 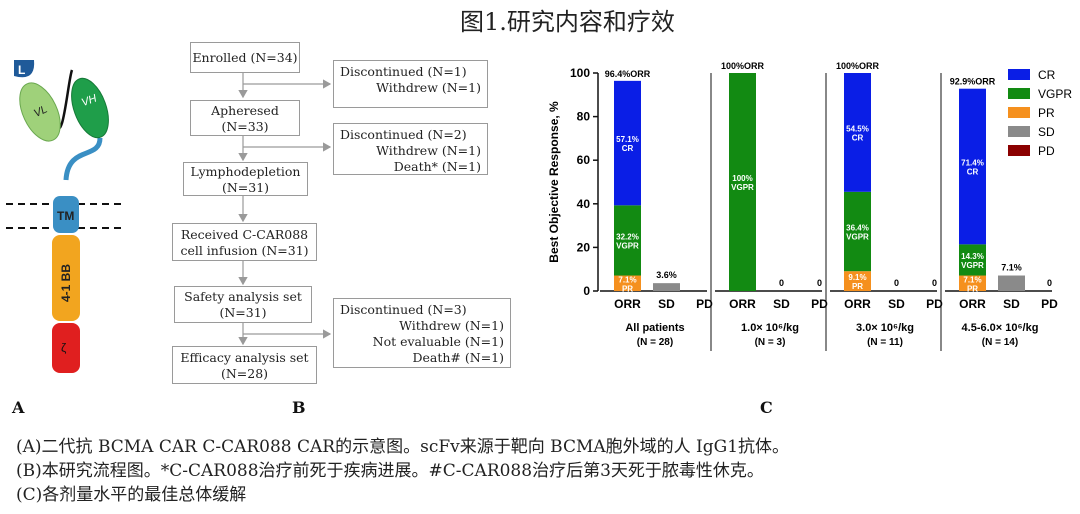 I want to click on car-diagram: VL L VH TM 4-1 BB ζ, so click(x=66, y=216).